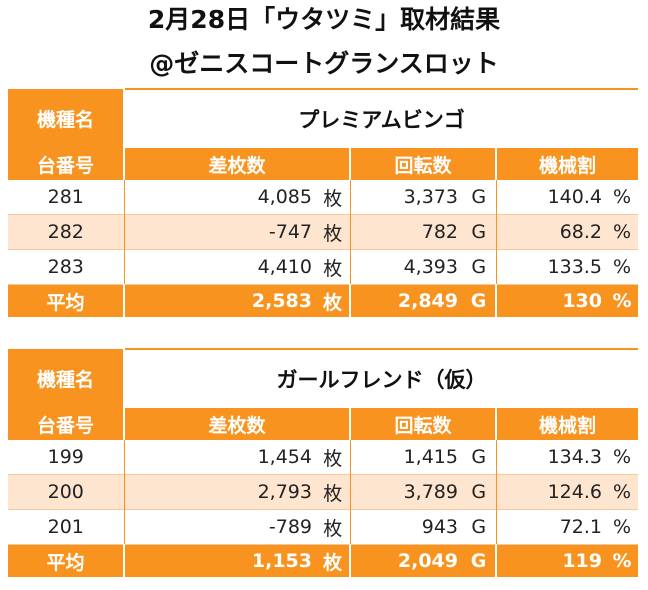 The height and width of the screenshot is (590, 648). I want to click on table-row: 281 4,085 枚 3,373 G 140.4 %, so click(323, 197).